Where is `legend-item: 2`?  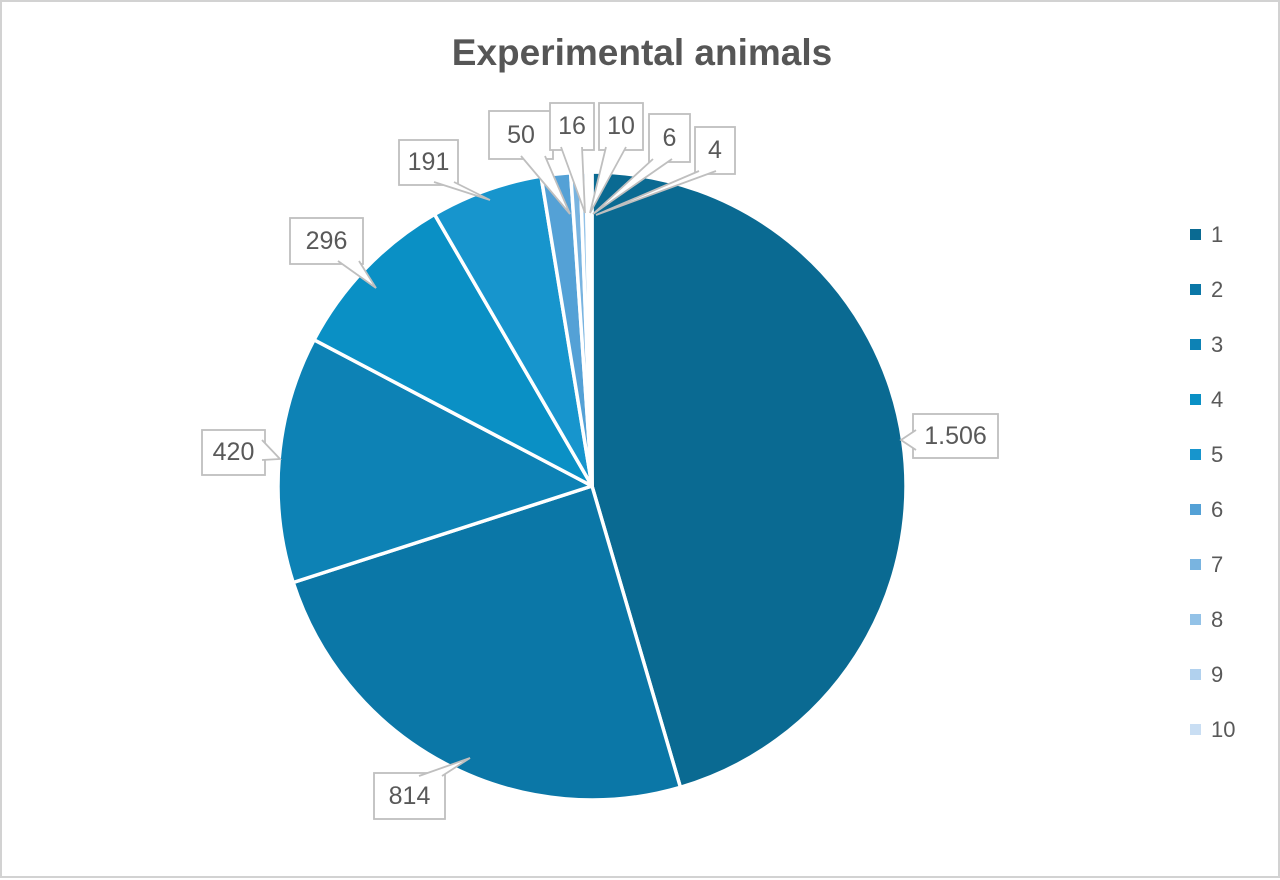 legend-item: 2 is located at coordinates (1212, 289).